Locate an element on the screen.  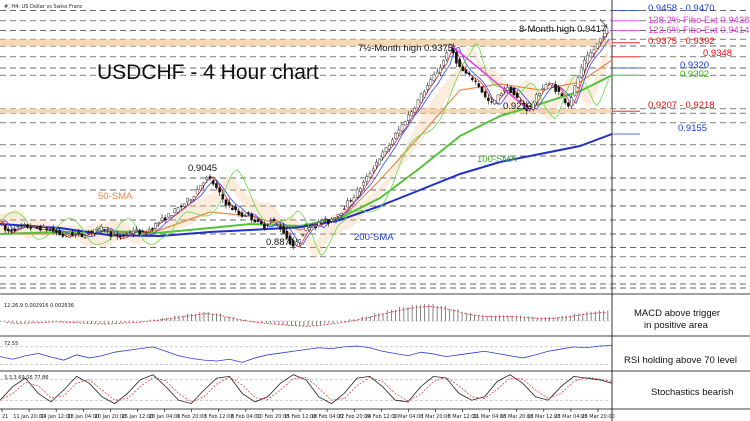
annotation-0-9045: 0.9045 is located at coordinates (202, 168).